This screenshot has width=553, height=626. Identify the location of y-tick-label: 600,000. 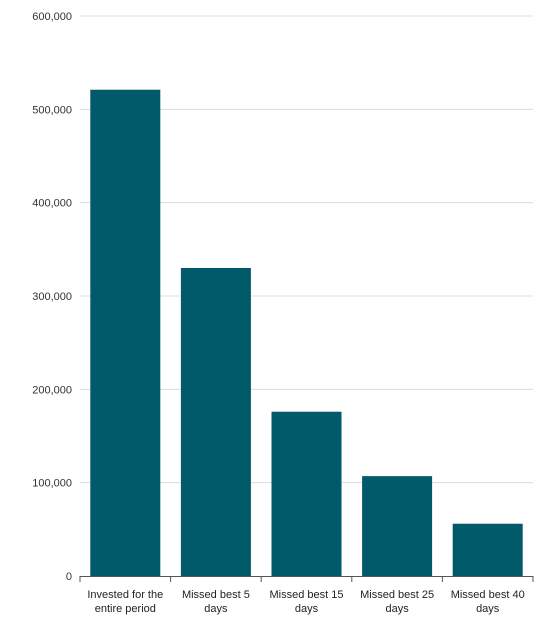
(52, 17).